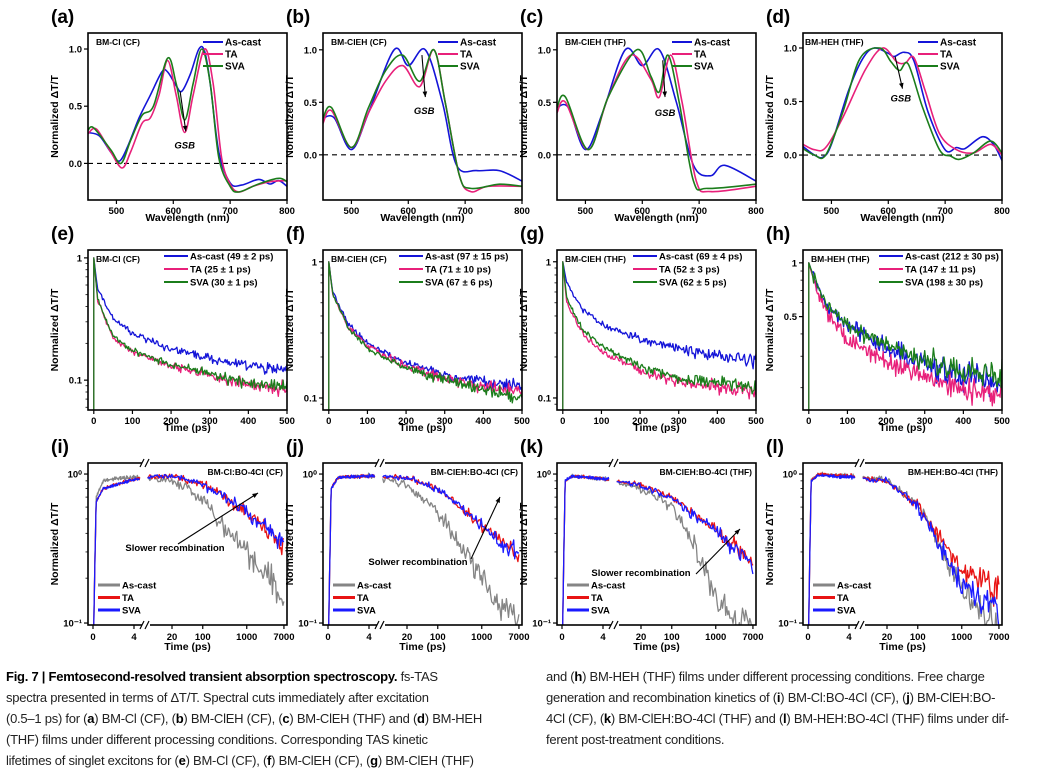  Describe the element at coordinates (210, 421) in the screenshot. I see `x-tick-label: 300` at that location.